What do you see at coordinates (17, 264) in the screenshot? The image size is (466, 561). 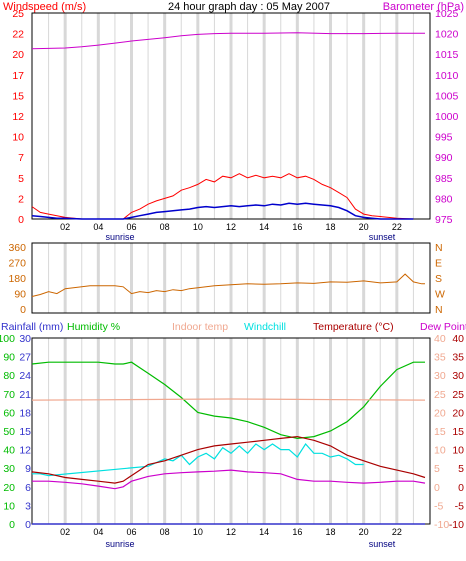 I see `direction-degree-tick: 270` at bounding box center [17, 264].